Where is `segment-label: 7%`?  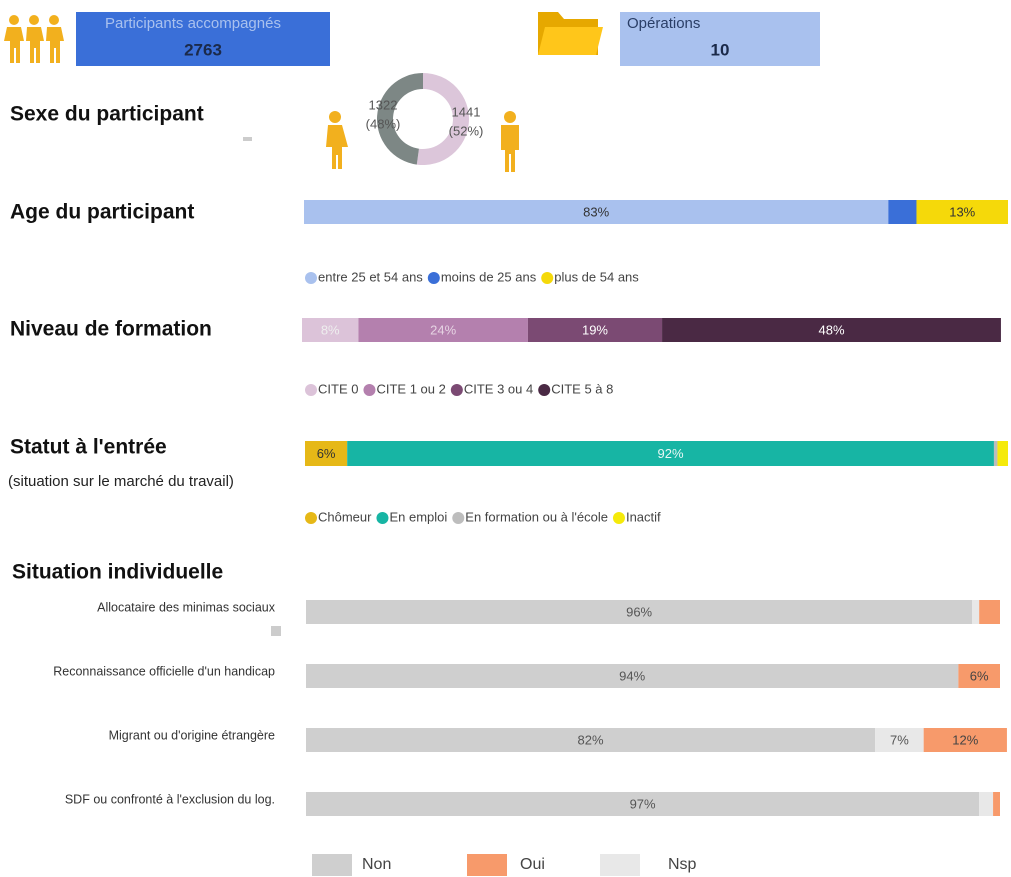
segment-label: 7% is located at coordinates (899, 739).